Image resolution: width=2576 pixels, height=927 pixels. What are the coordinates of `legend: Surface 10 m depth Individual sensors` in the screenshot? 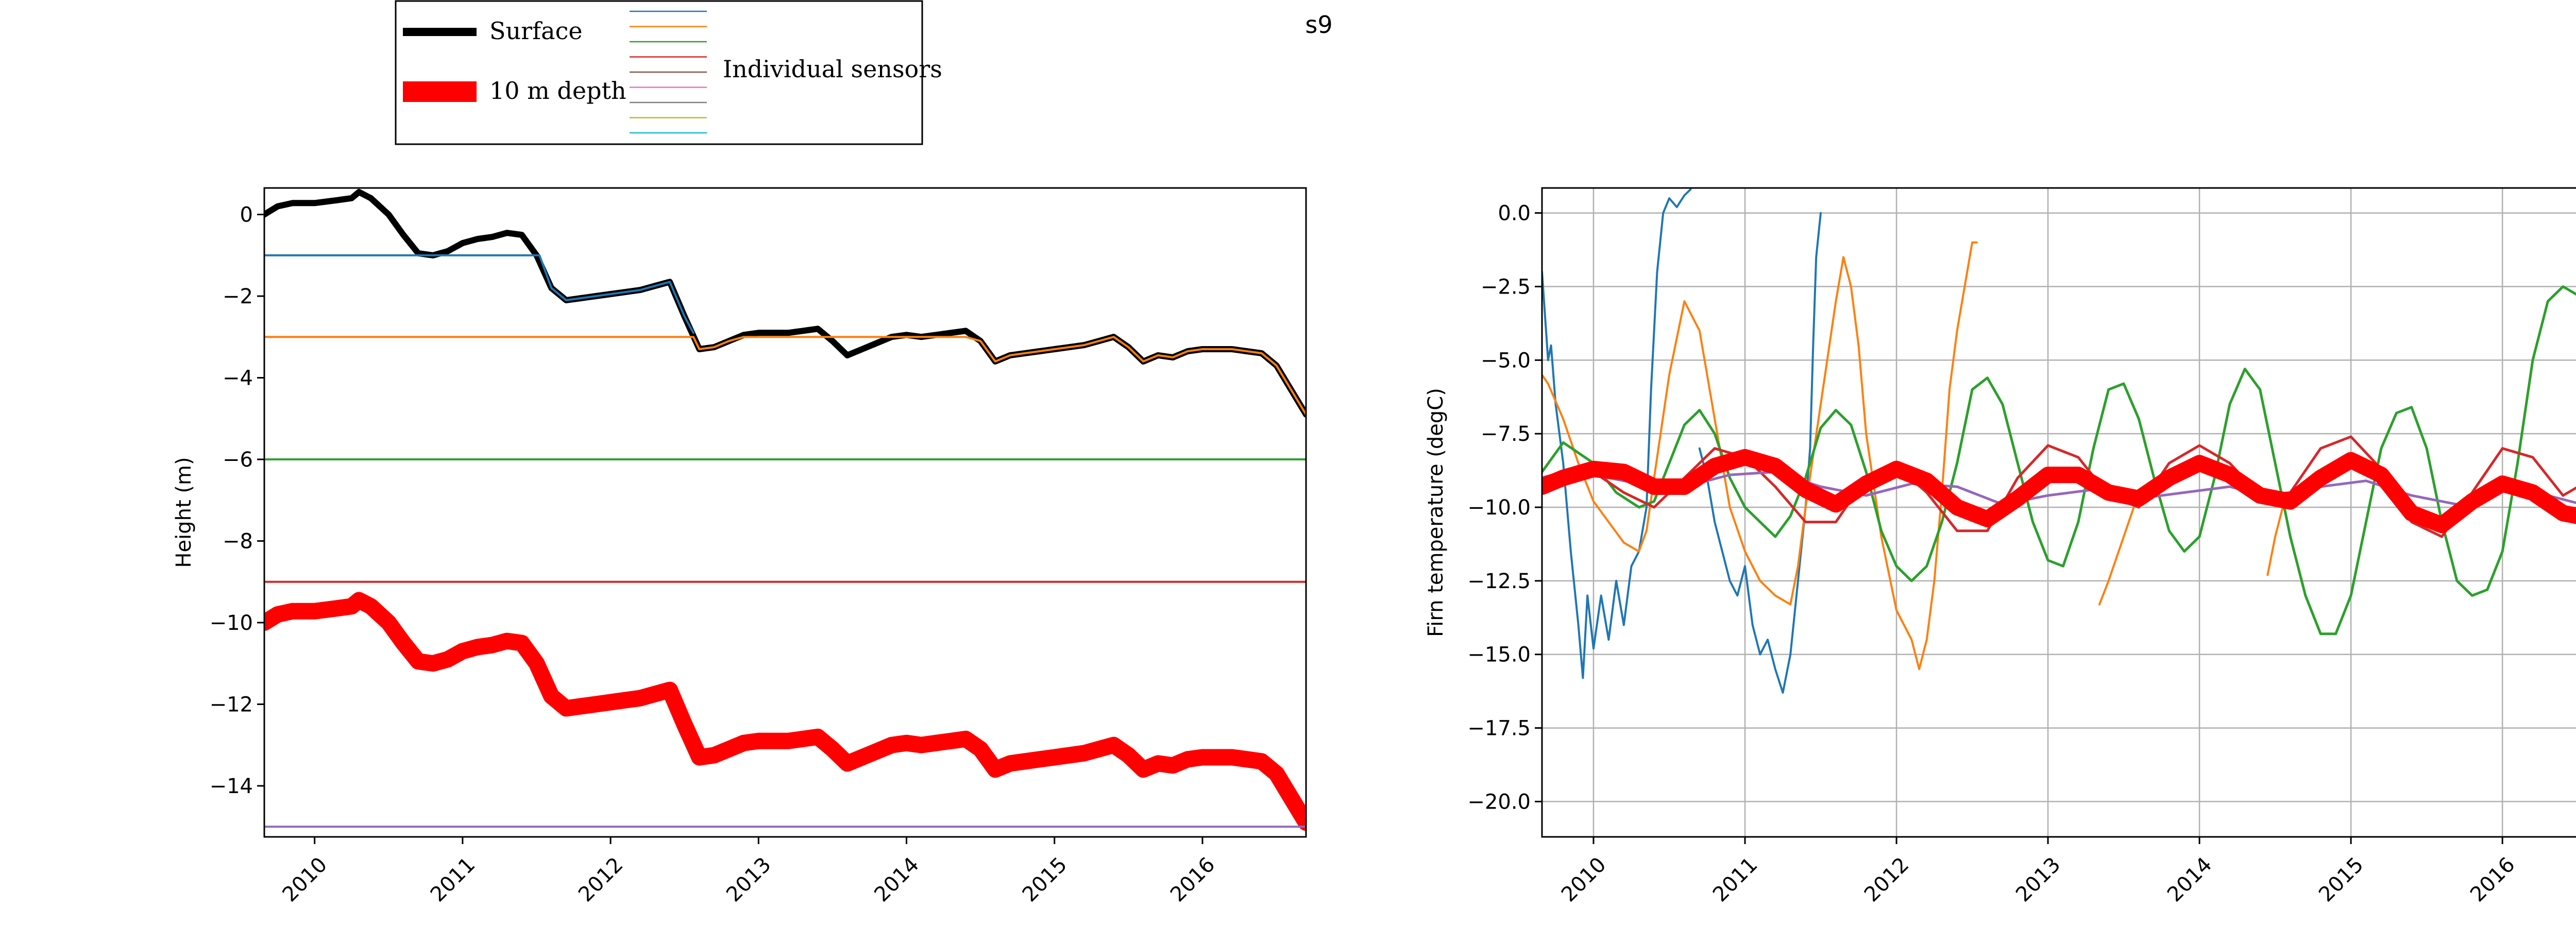 It's located at (668, 72).